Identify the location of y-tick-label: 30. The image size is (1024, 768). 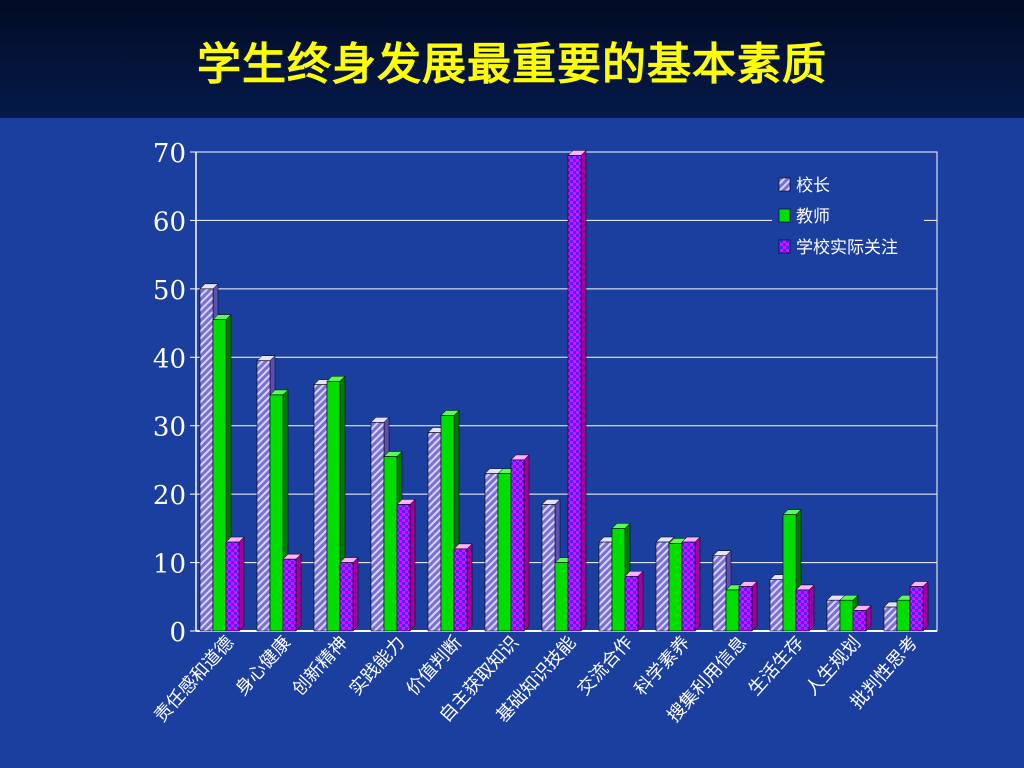
(169, 428).